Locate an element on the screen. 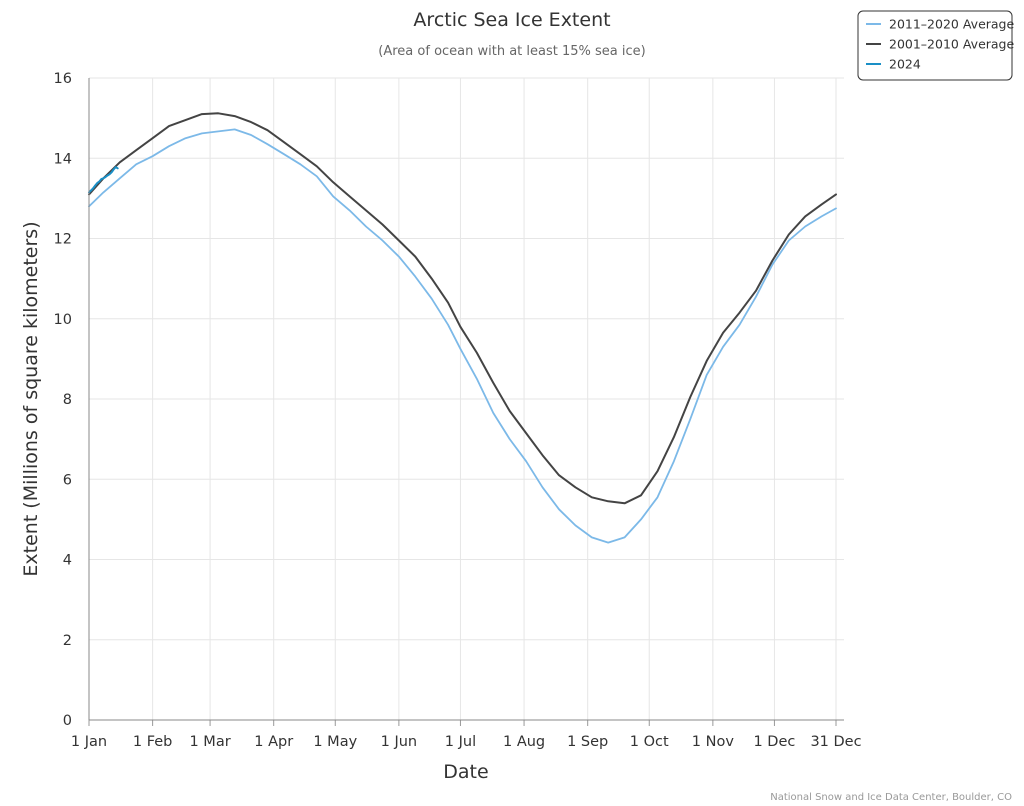  y-tick-label: 6 is located at coordinates (67, 480).